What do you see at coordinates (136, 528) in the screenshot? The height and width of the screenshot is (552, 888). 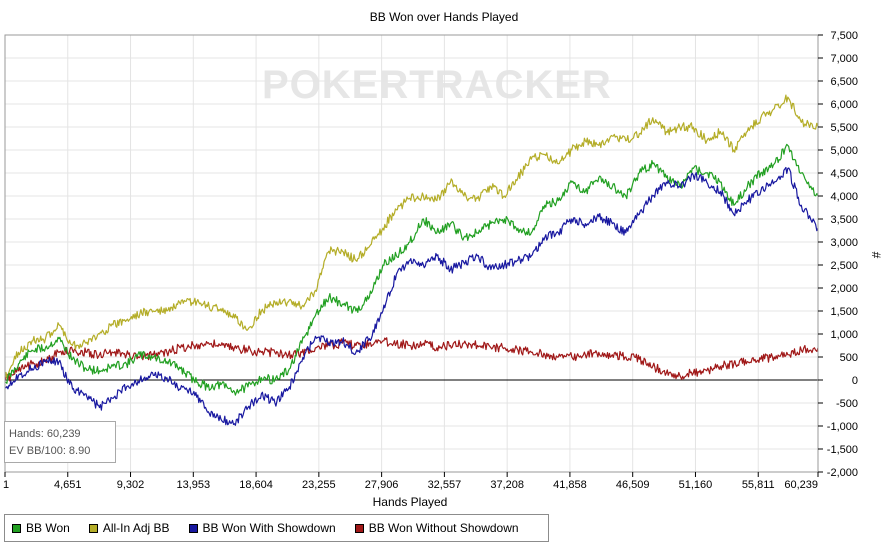 I see `legend-label-all-in-adj-bb: All-In Adj BB` at bounding box center [136, 528].